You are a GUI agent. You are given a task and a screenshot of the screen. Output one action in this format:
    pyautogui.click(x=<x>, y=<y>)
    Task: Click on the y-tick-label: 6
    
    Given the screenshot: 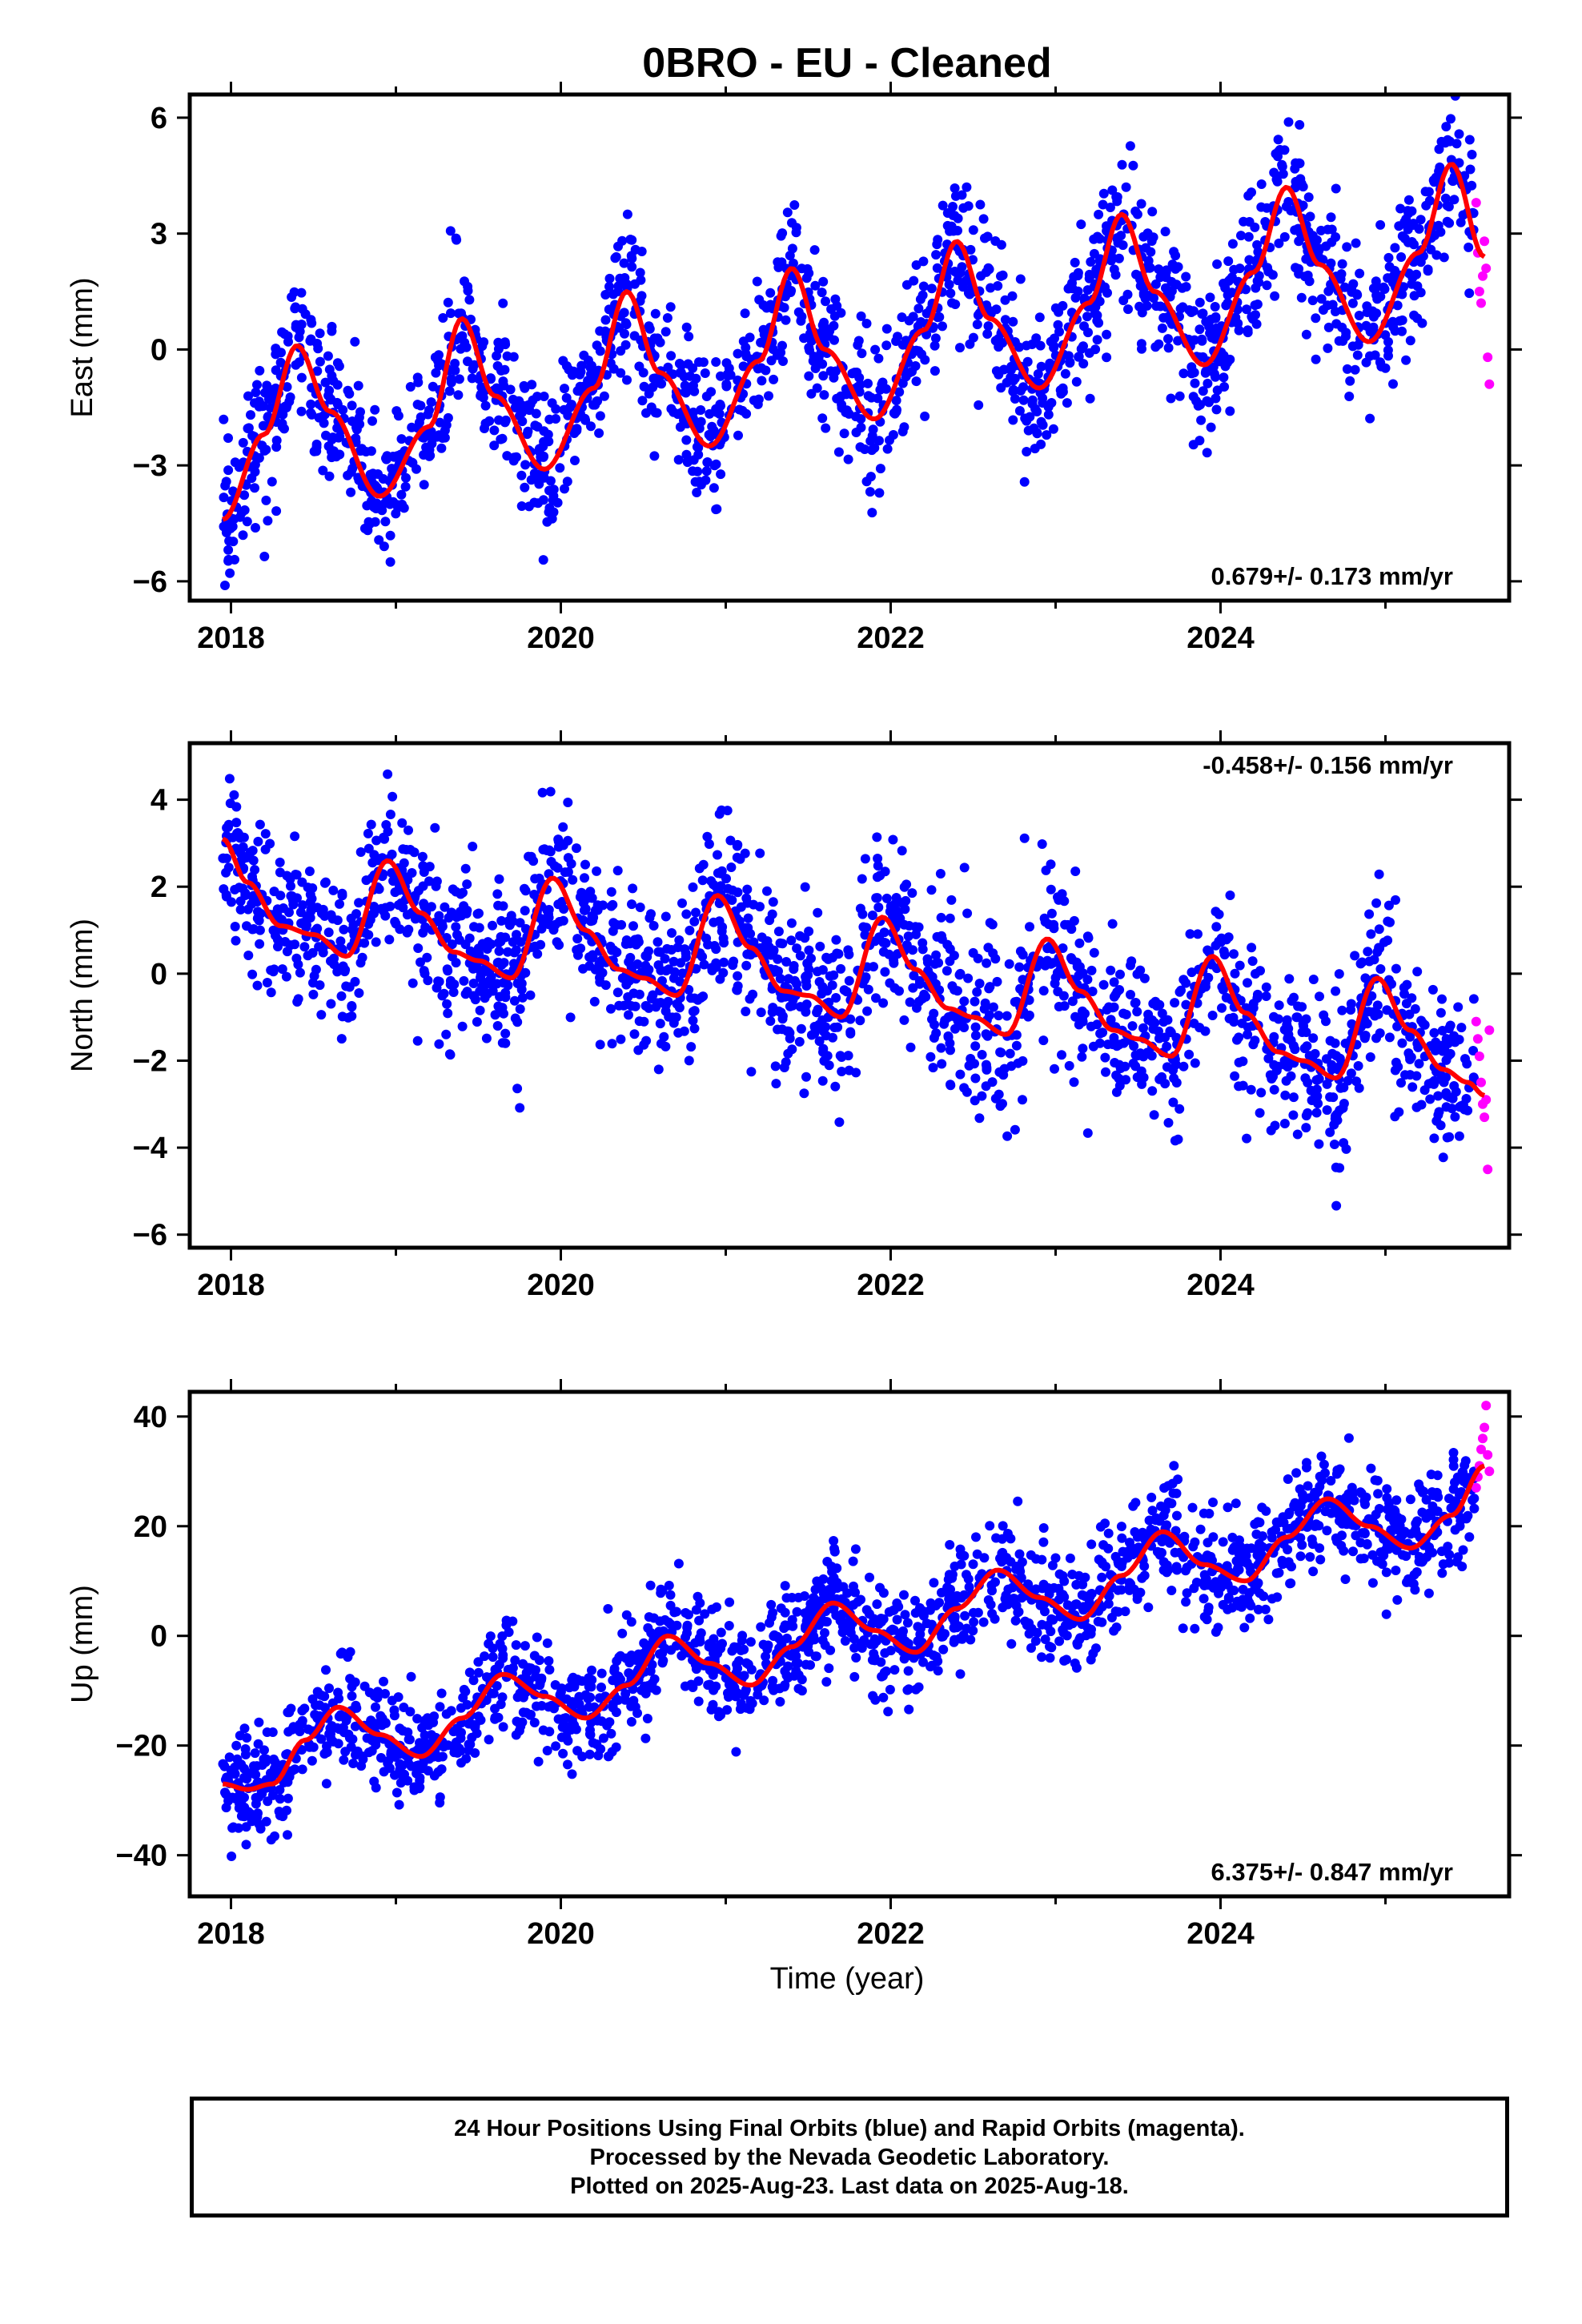 What is the action you would take?
    pyautogui.click(x=159, y=118)
    